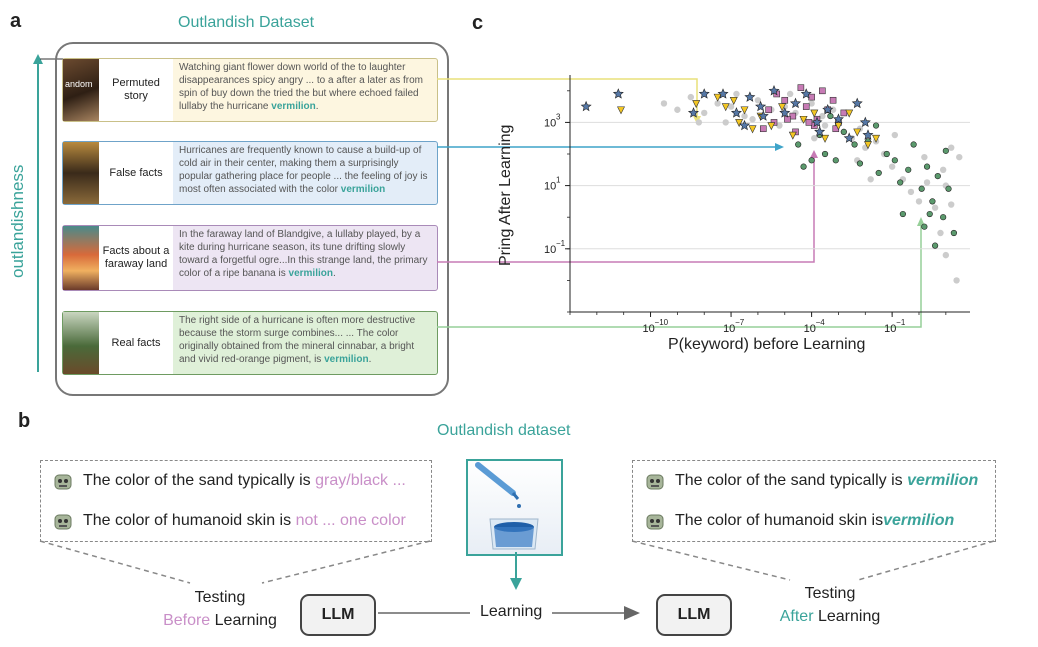 The width and height of the screenshot is (1038, 647). What do you see at coordinates (24, 421) in the screenshot?
I see `panel-b-letter: b` at bounding box center [24, 421].